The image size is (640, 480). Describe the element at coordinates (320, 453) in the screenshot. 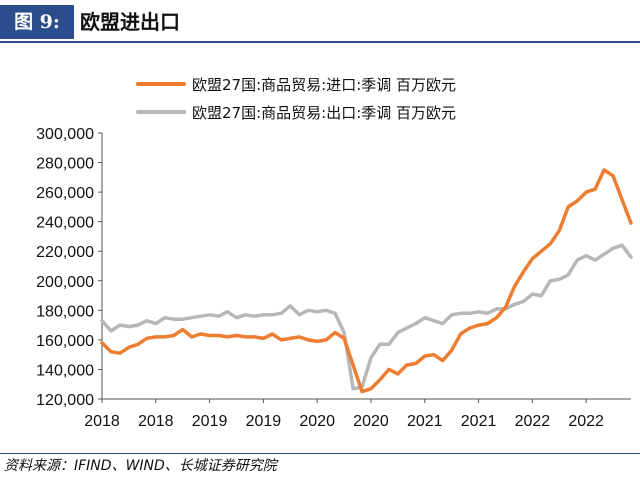

I see `footer-divider` at that location.